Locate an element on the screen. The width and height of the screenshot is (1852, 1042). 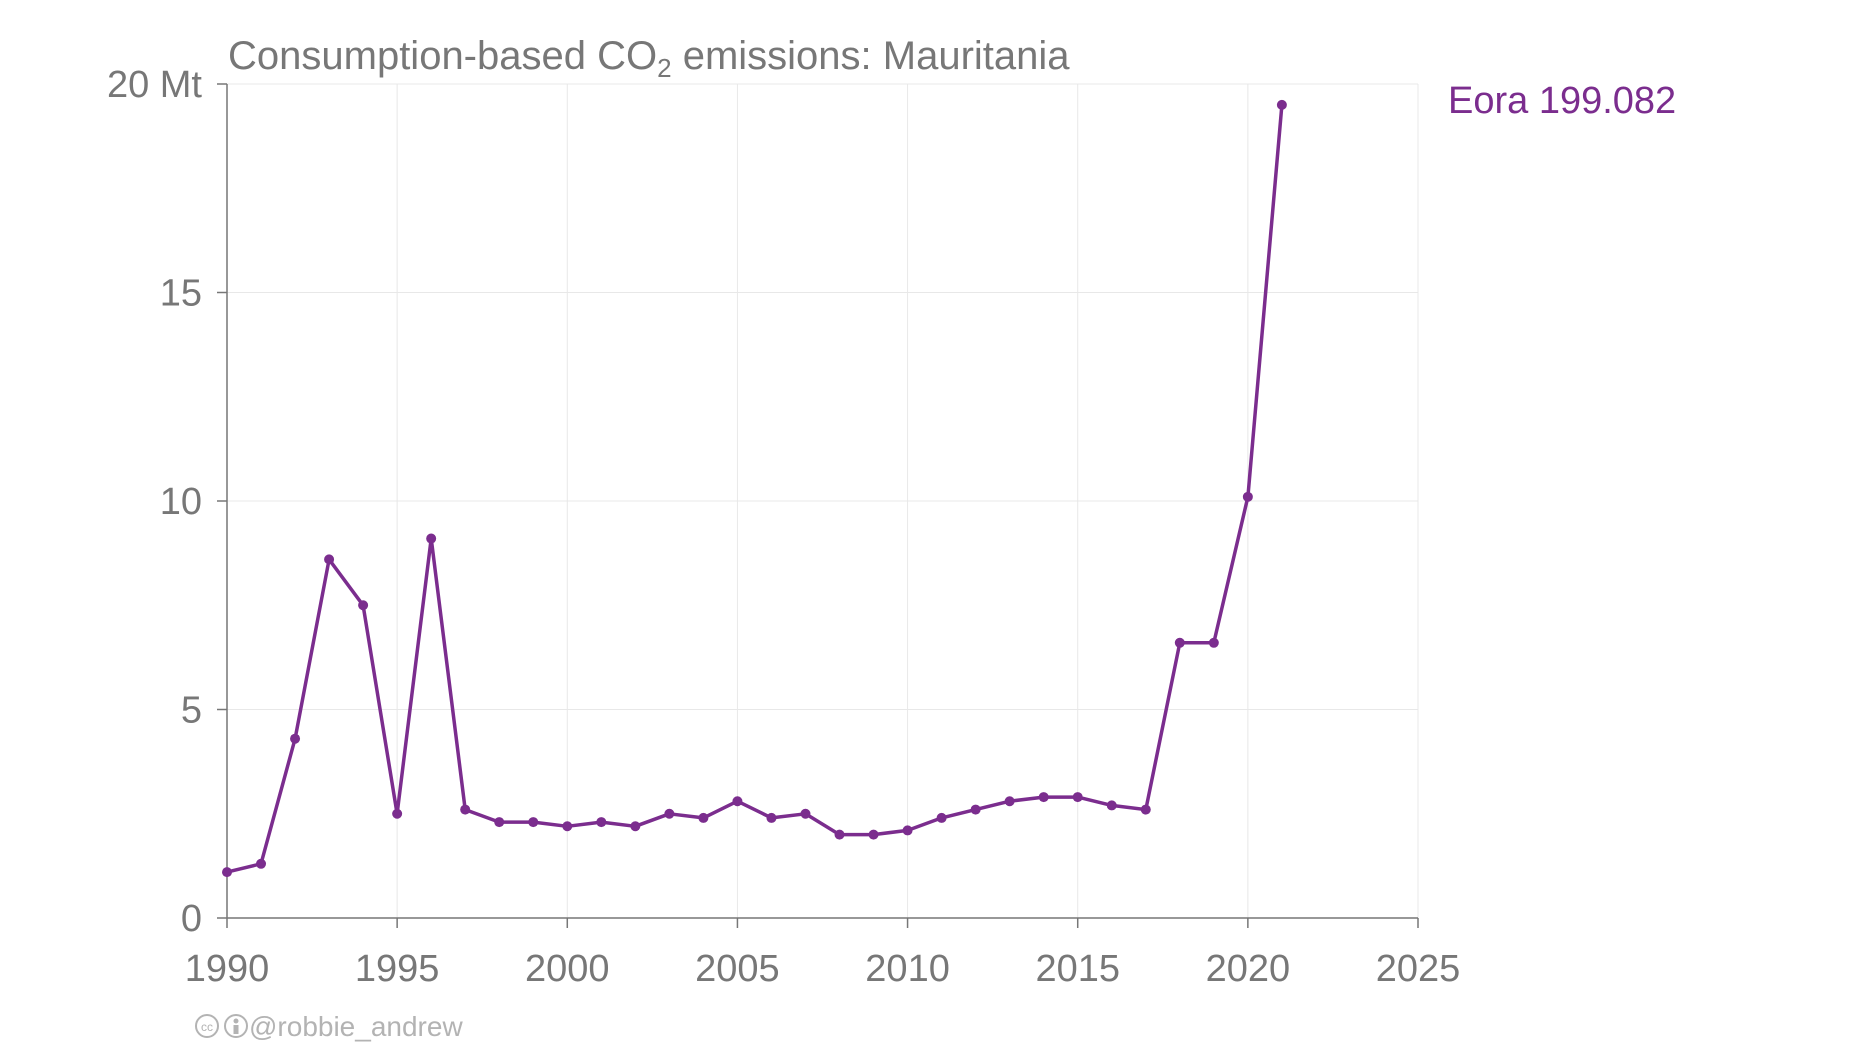
y-tick-label: 5 is located at coordinates (191, 711).